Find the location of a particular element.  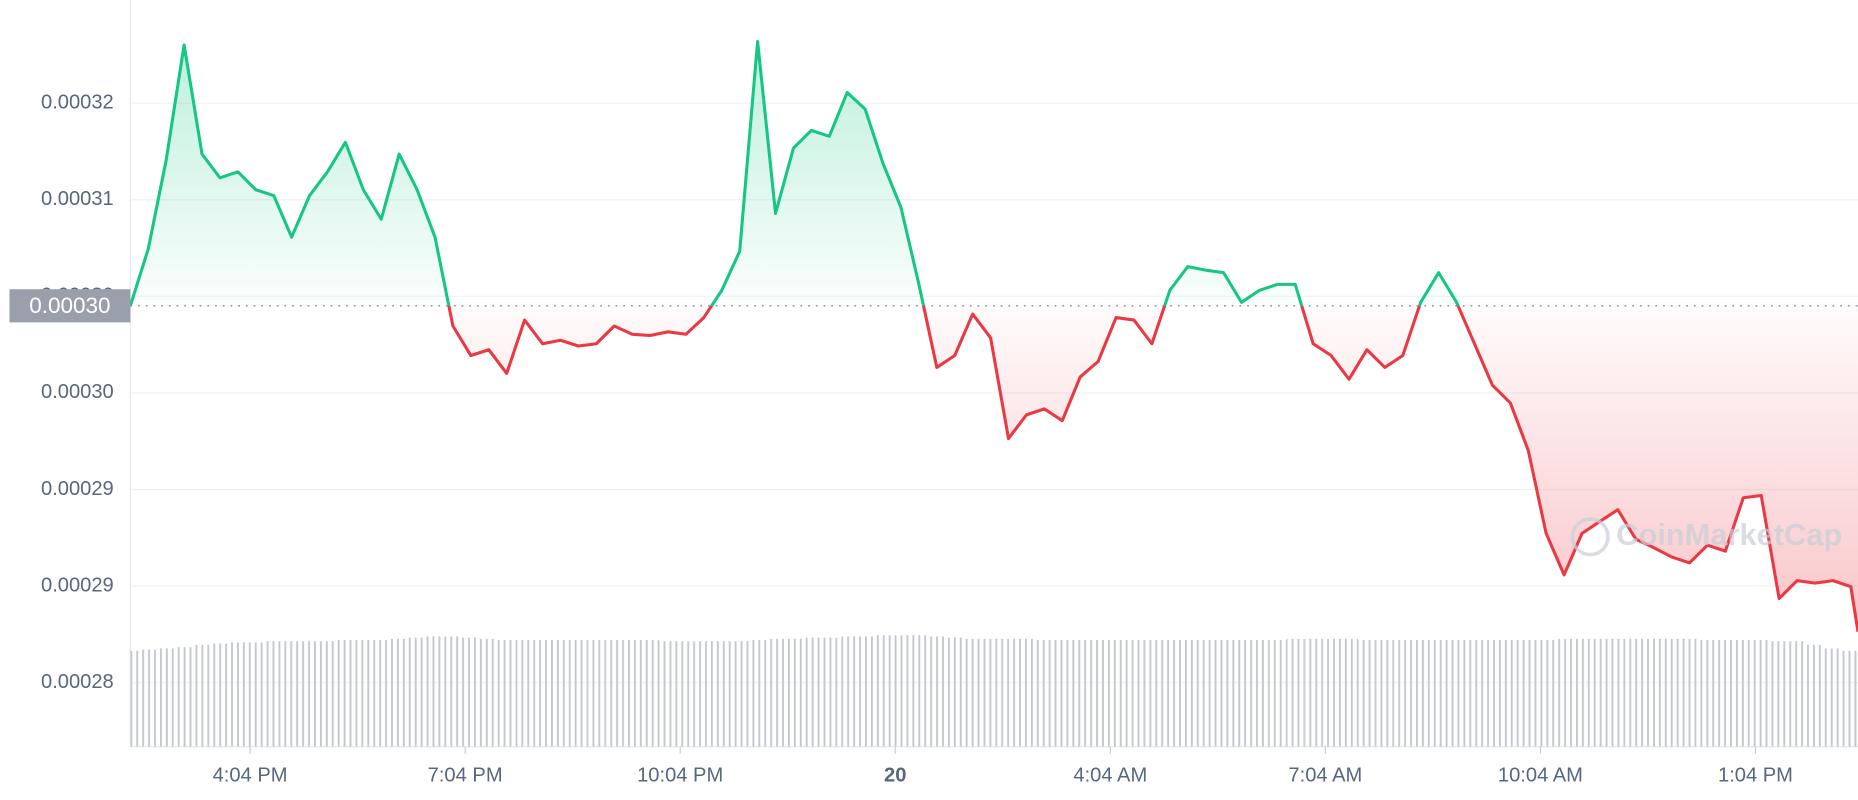

x-tick-label: 10:04 PM is located at coordinates (680, 776).